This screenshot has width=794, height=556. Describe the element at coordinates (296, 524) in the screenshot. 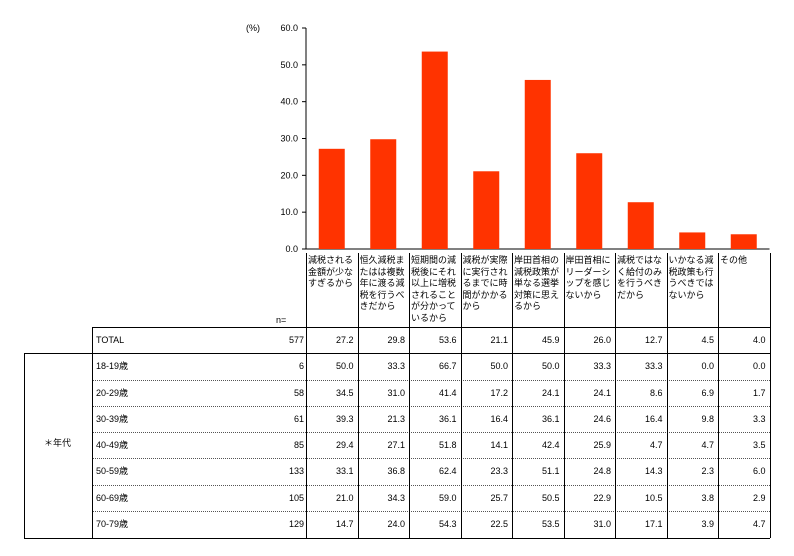

I see `n-value: 129` at that location.